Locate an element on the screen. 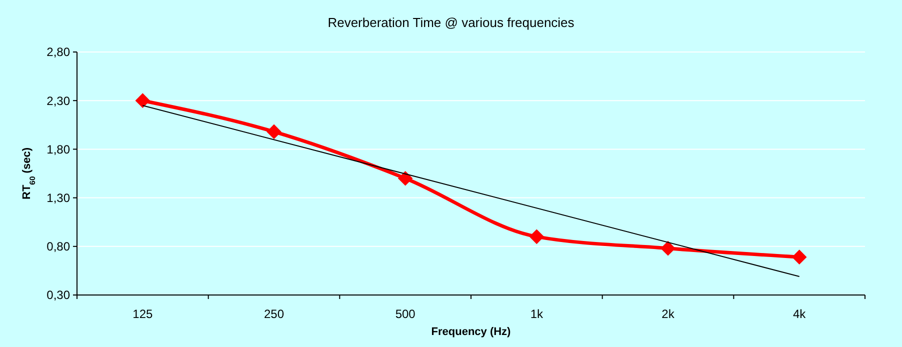 This screenshot has width=902, height=347. chart-title: Reverberation Time @ various frequencies is located at coordinates (451, 22).